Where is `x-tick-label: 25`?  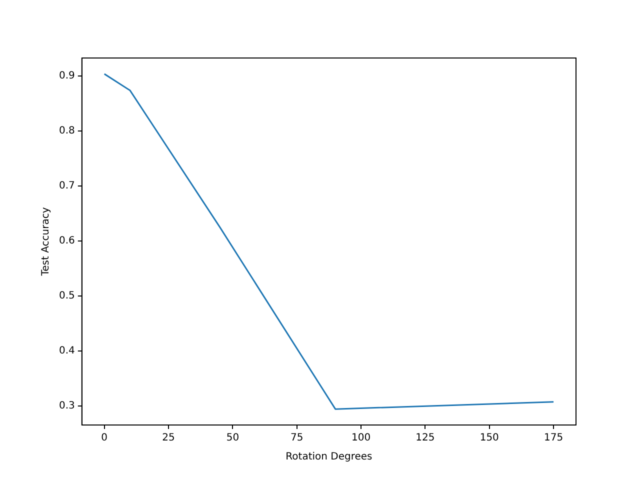
x-tick-label: 25 is located at coordinates (168, 438).